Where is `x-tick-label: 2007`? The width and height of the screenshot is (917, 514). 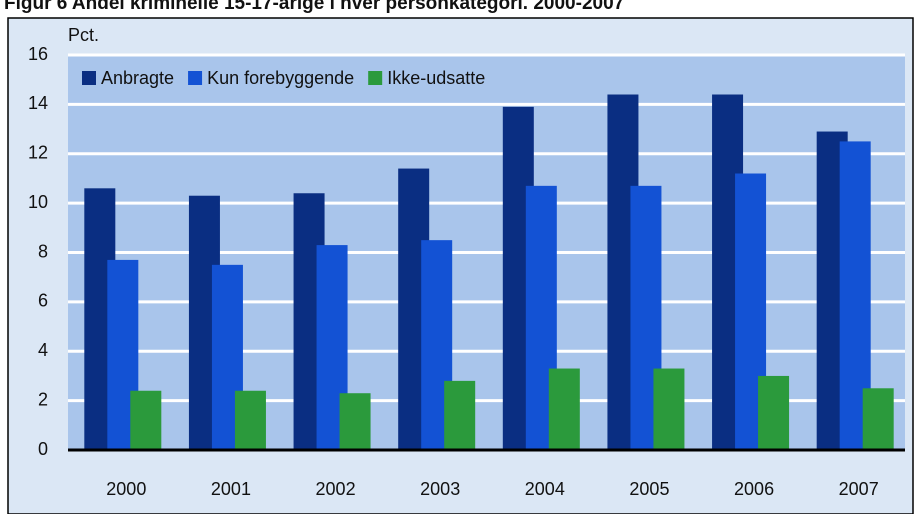 x-tick-label: 2007 is located at coordinates (859, 489).